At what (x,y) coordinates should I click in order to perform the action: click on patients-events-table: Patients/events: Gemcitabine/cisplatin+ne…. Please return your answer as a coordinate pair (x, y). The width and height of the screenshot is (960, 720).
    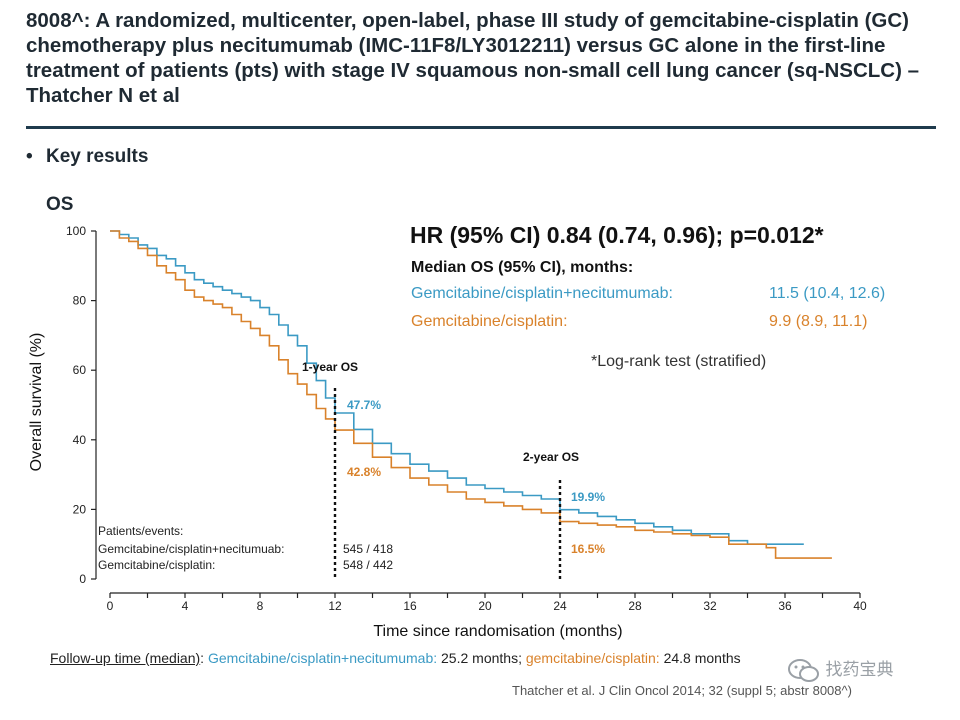
    Looking at the image, I should click on (245, 548).